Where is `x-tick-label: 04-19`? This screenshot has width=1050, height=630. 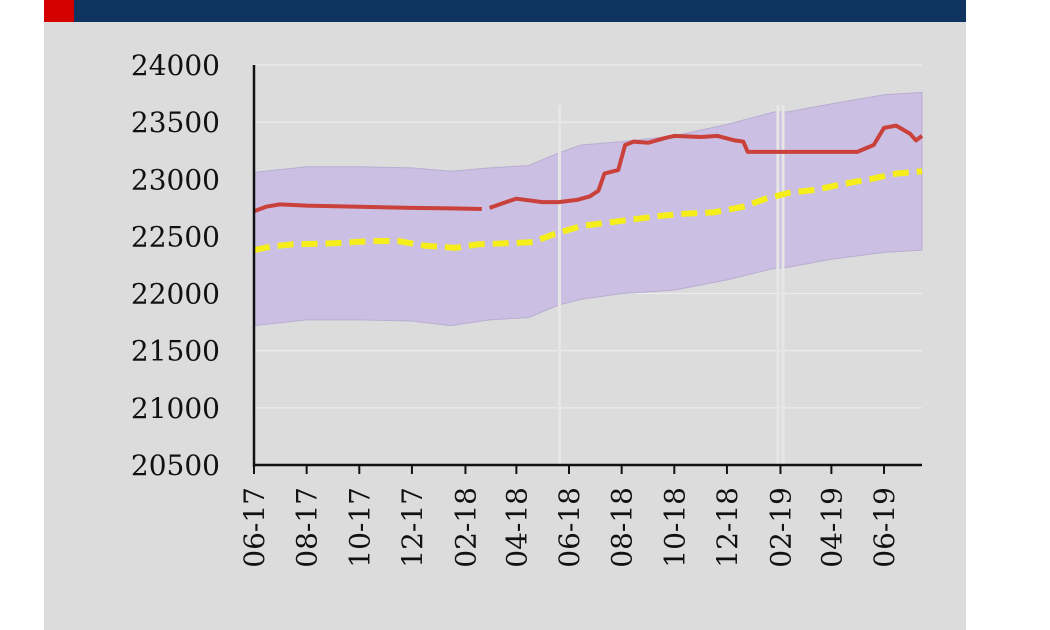 x-tick-label: 04-19 is located at coordinates (831, 527).